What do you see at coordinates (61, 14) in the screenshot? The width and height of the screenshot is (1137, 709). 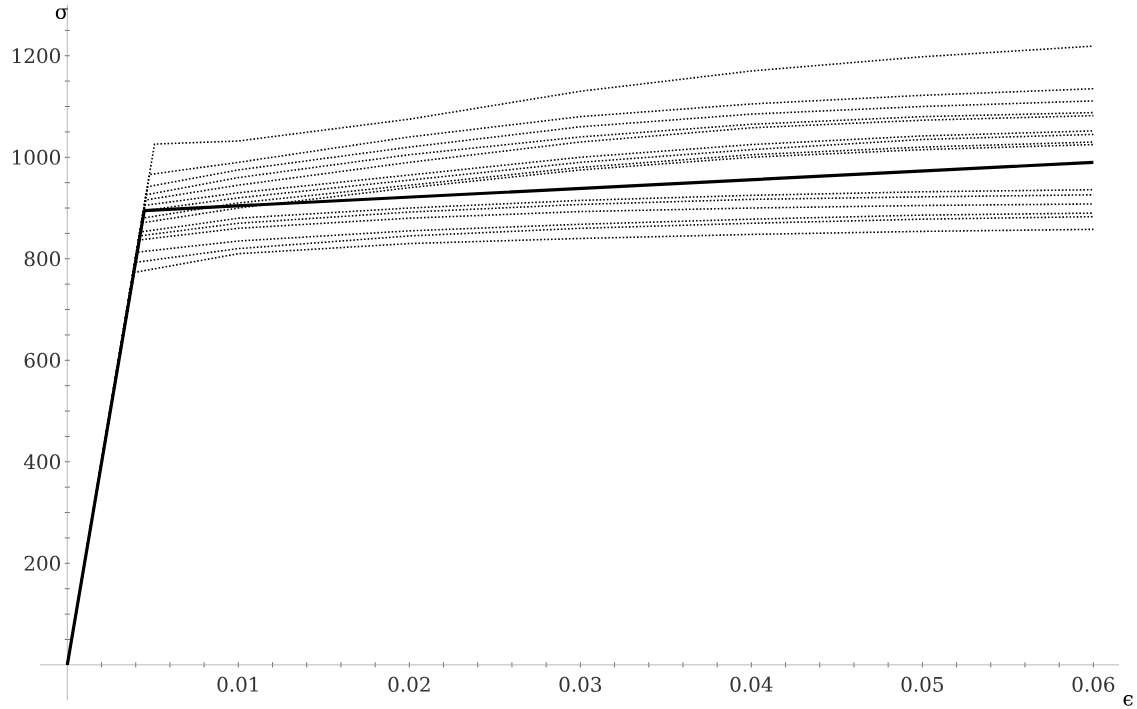 I see `y-axis-title: σ` at bounding box center [61, 14].